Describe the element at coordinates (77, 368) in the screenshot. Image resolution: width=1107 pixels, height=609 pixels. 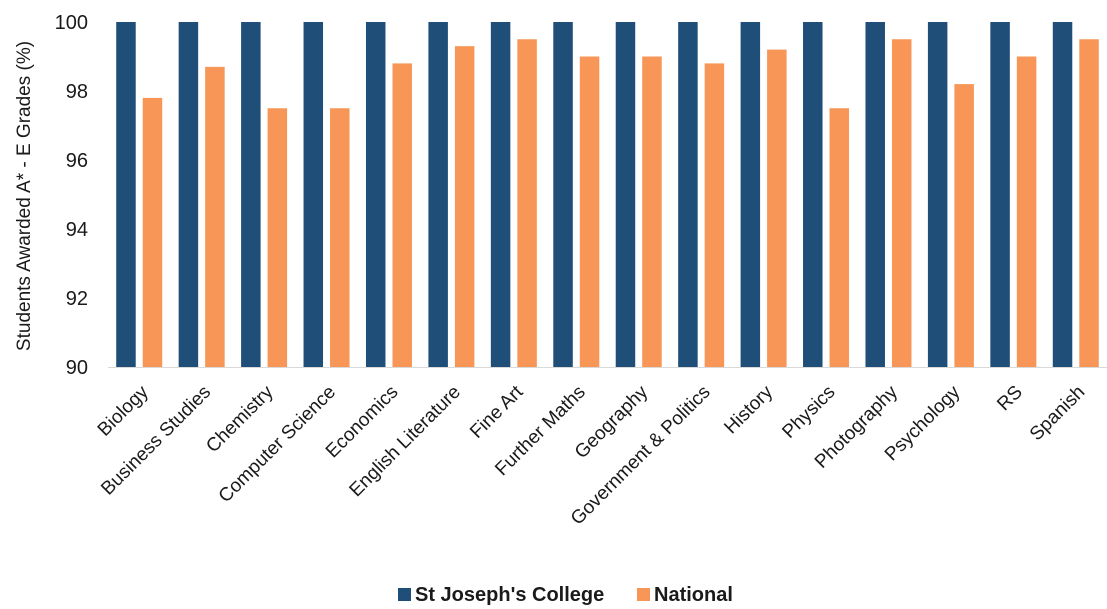
I see `y-tick-label: 90` at that location.